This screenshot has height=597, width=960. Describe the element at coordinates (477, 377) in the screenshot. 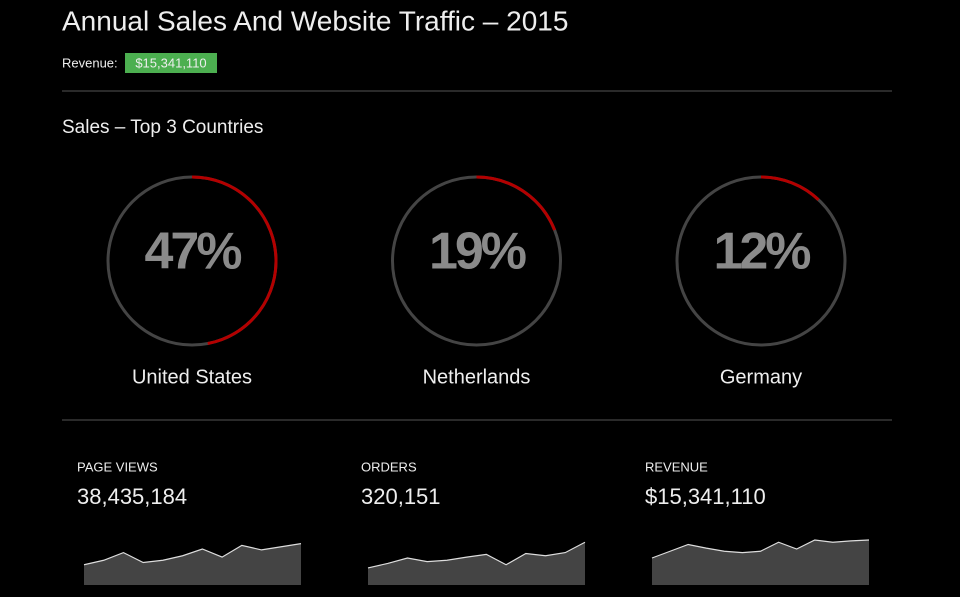

I see `country-label: Netherlands` at that location.